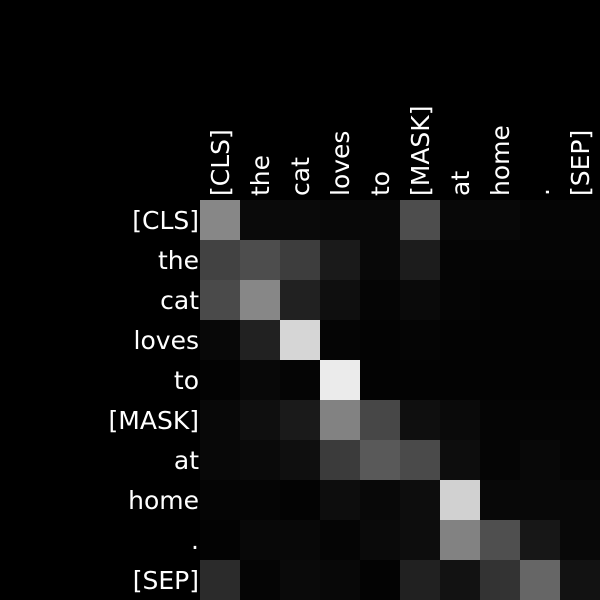 This screenshot has height=600, width=600. What do you see at coordinates (500, 160) in the screenshot?
I see `x-tick-label: home` at bounding box center [500, 160].